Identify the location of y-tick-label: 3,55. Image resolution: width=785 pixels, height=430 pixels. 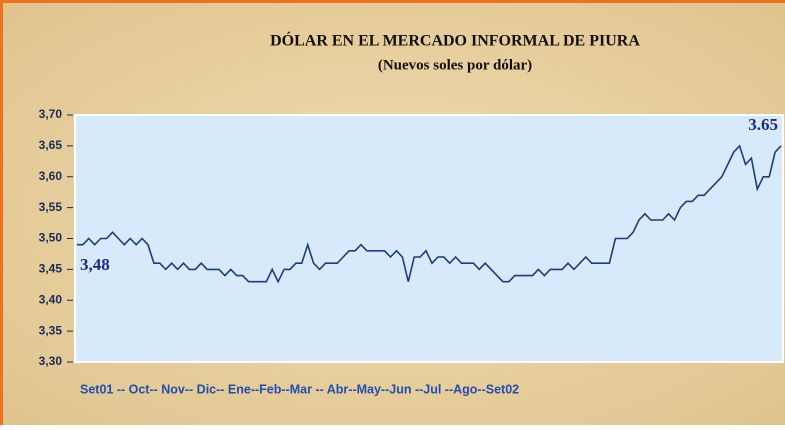
(51, 207).